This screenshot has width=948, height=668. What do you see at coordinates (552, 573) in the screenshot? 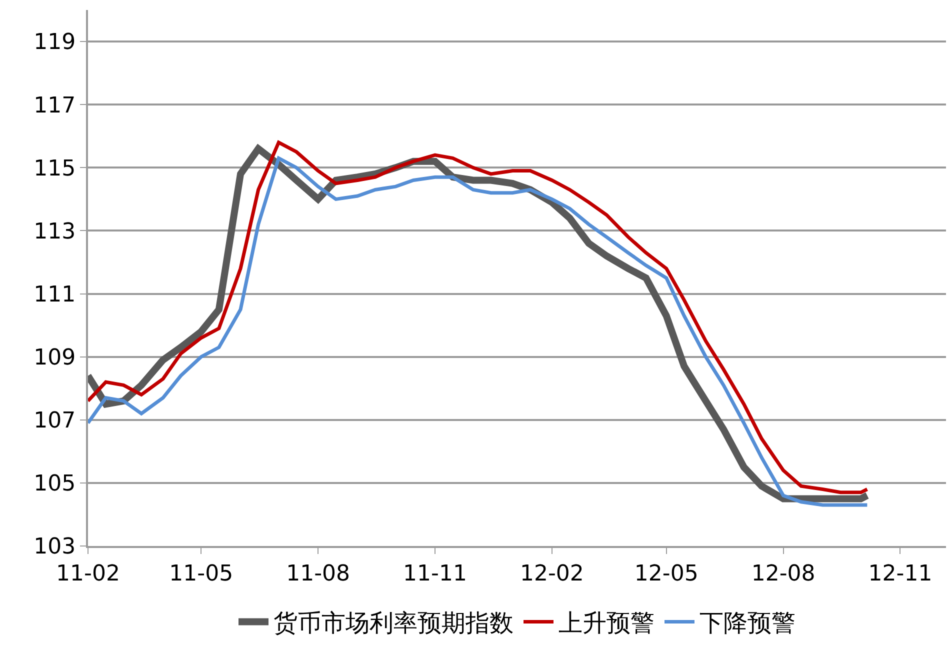
I see `x-tick-label: 12-02` at bounding box center [552, 573].